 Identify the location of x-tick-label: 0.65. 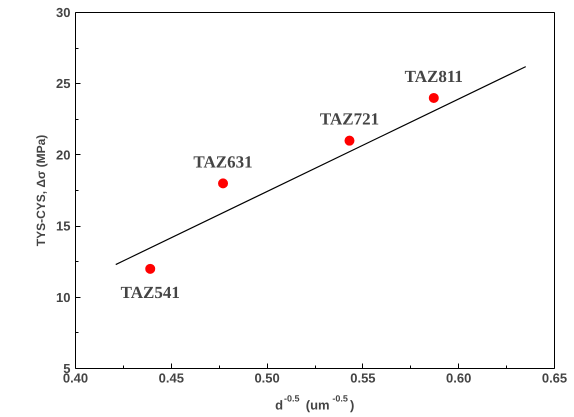
(555, 378).